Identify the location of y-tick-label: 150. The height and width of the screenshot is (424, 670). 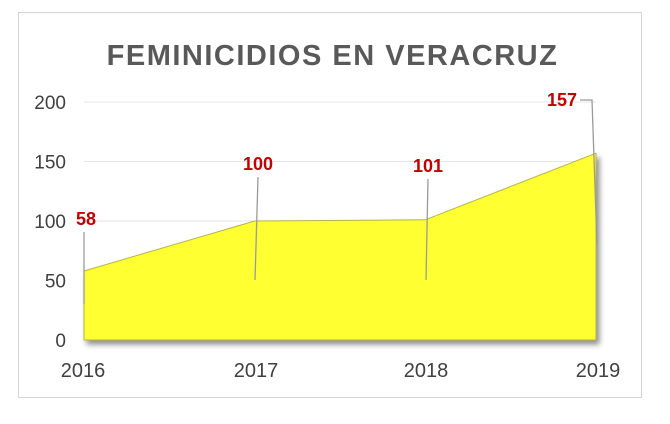
(50, 163).